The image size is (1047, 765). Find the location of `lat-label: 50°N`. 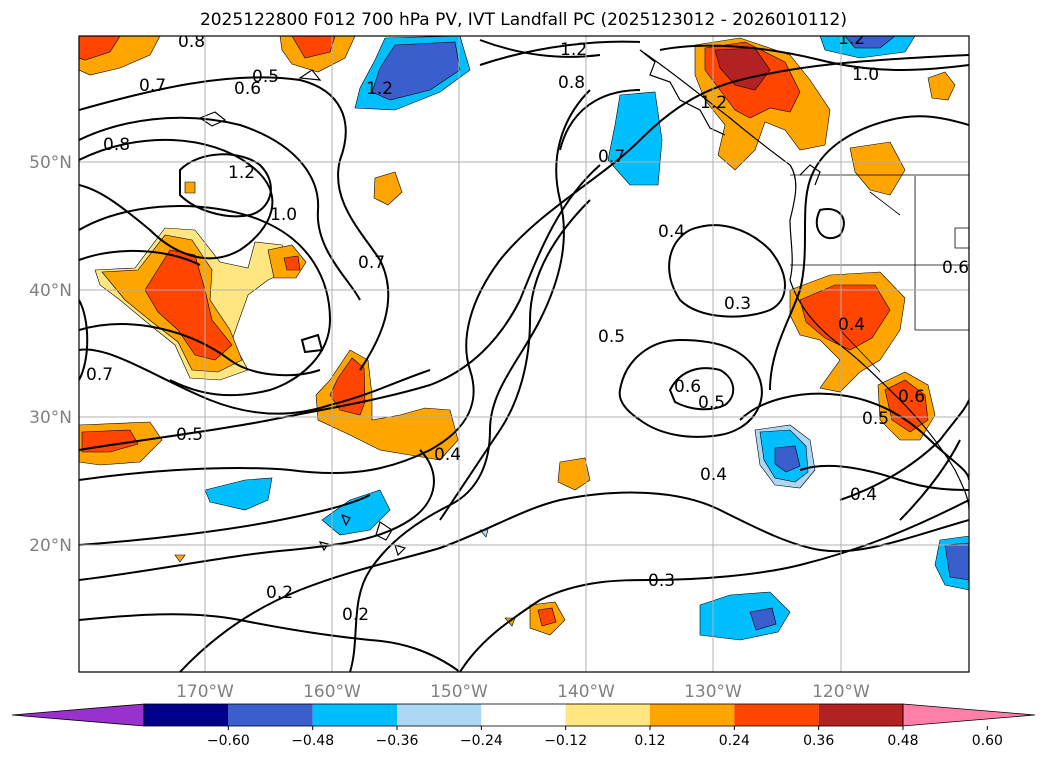

lat-label: 50°N is located at coordinates (50, 163).